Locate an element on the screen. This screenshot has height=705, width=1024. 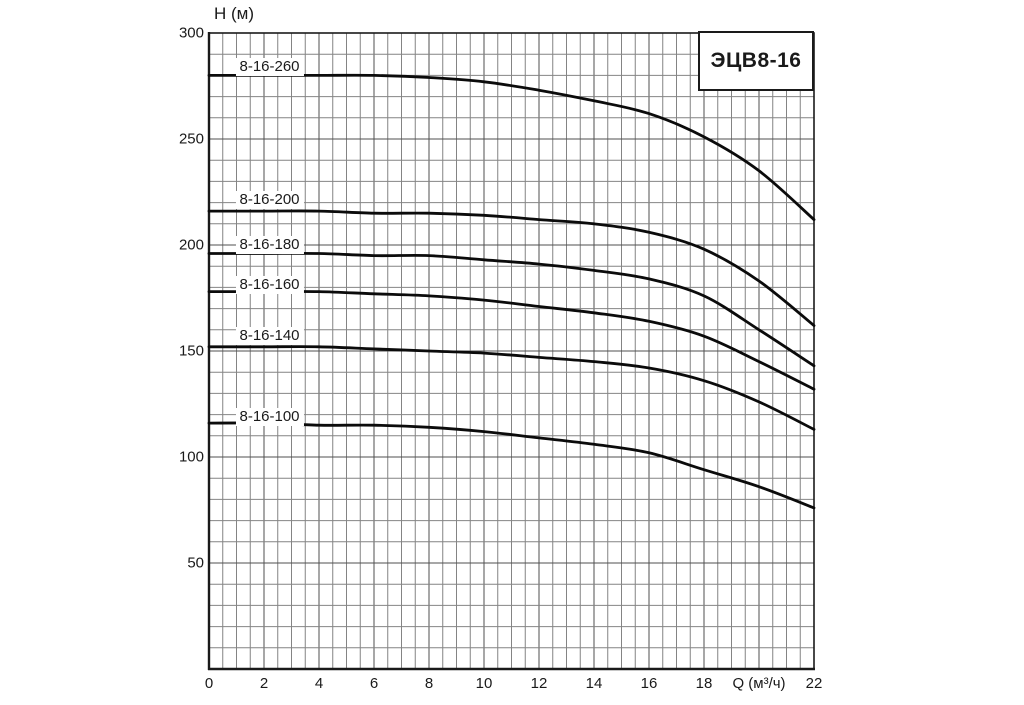
x-tick-label: 22 is located at coordinates (814, 683).